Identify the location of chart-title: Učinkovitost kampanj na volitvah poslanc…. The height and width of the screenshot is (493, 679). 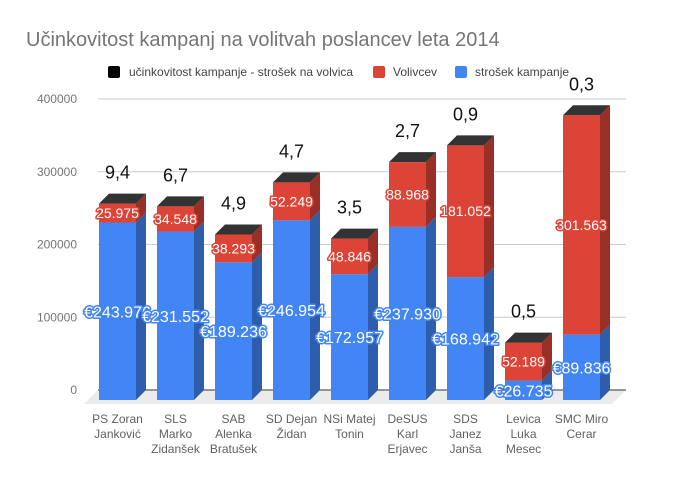
(263, 40).